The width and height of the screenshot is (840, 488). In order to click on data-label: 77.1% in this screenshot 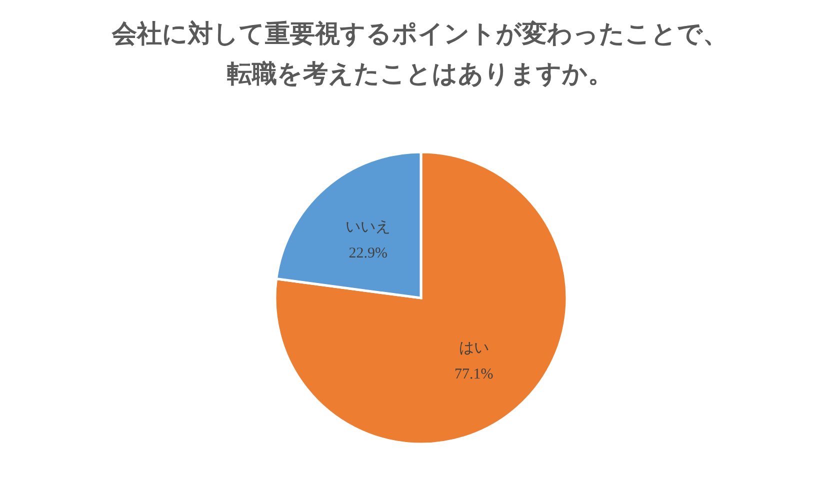, I will do `click(474, 374)`.